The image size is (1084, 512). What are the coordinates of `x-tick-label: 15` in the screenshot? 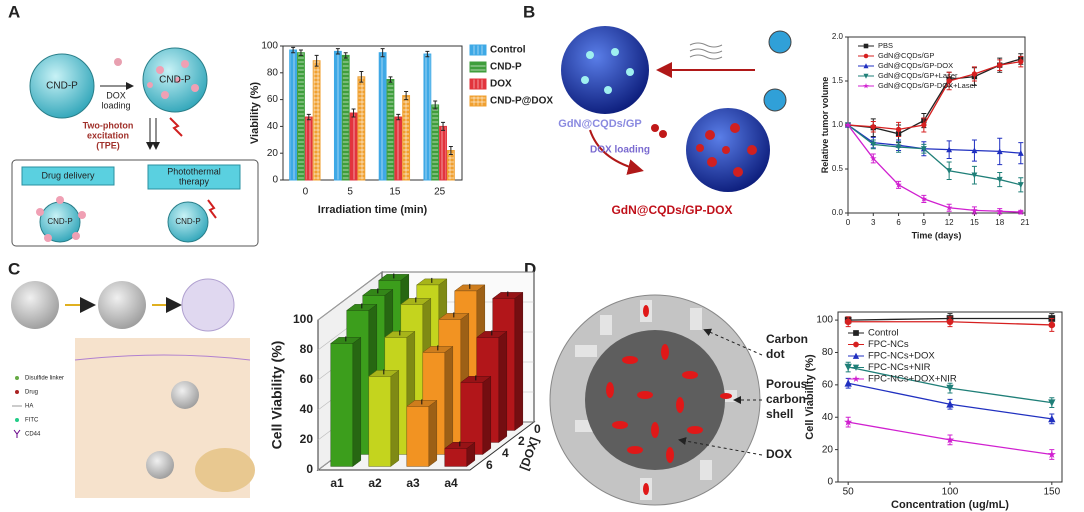 It's located at (395, 192).